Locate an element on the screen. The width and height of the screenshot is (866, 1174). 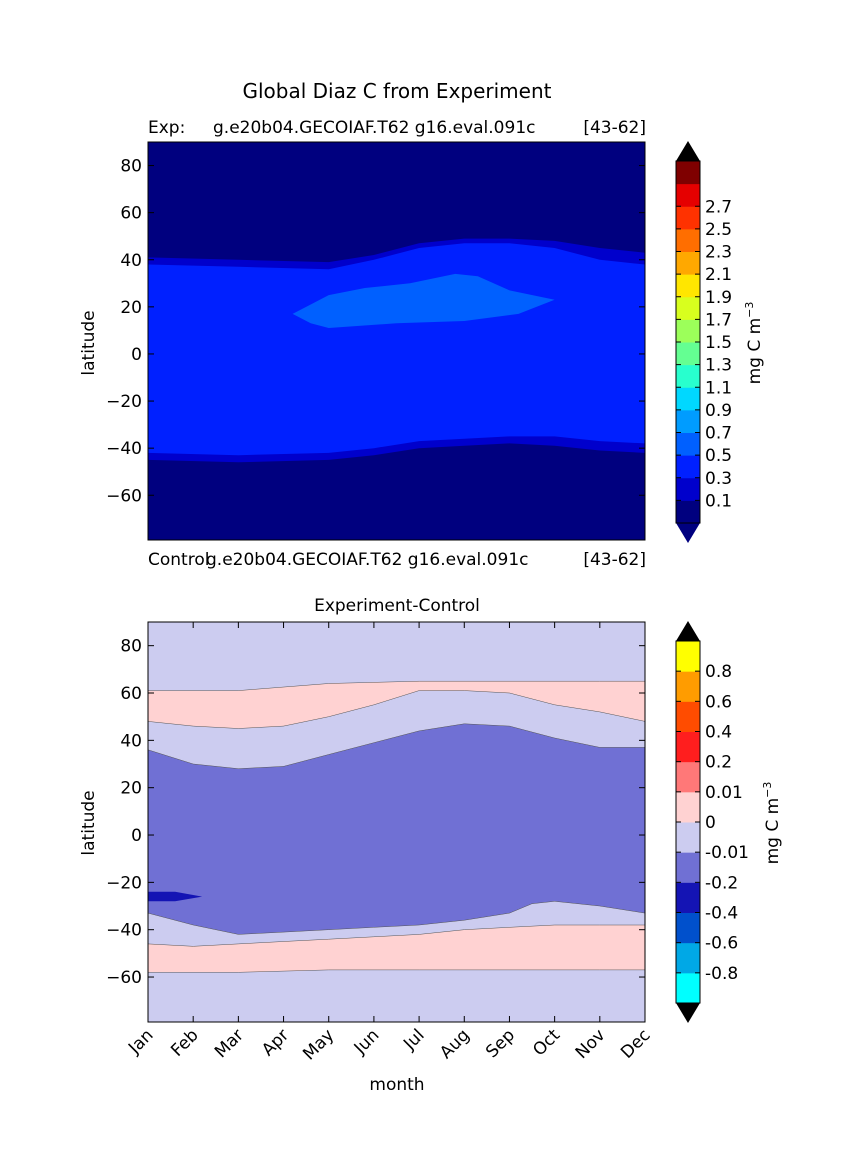
contour-band-north-positive is located at coordinates (396, 704).